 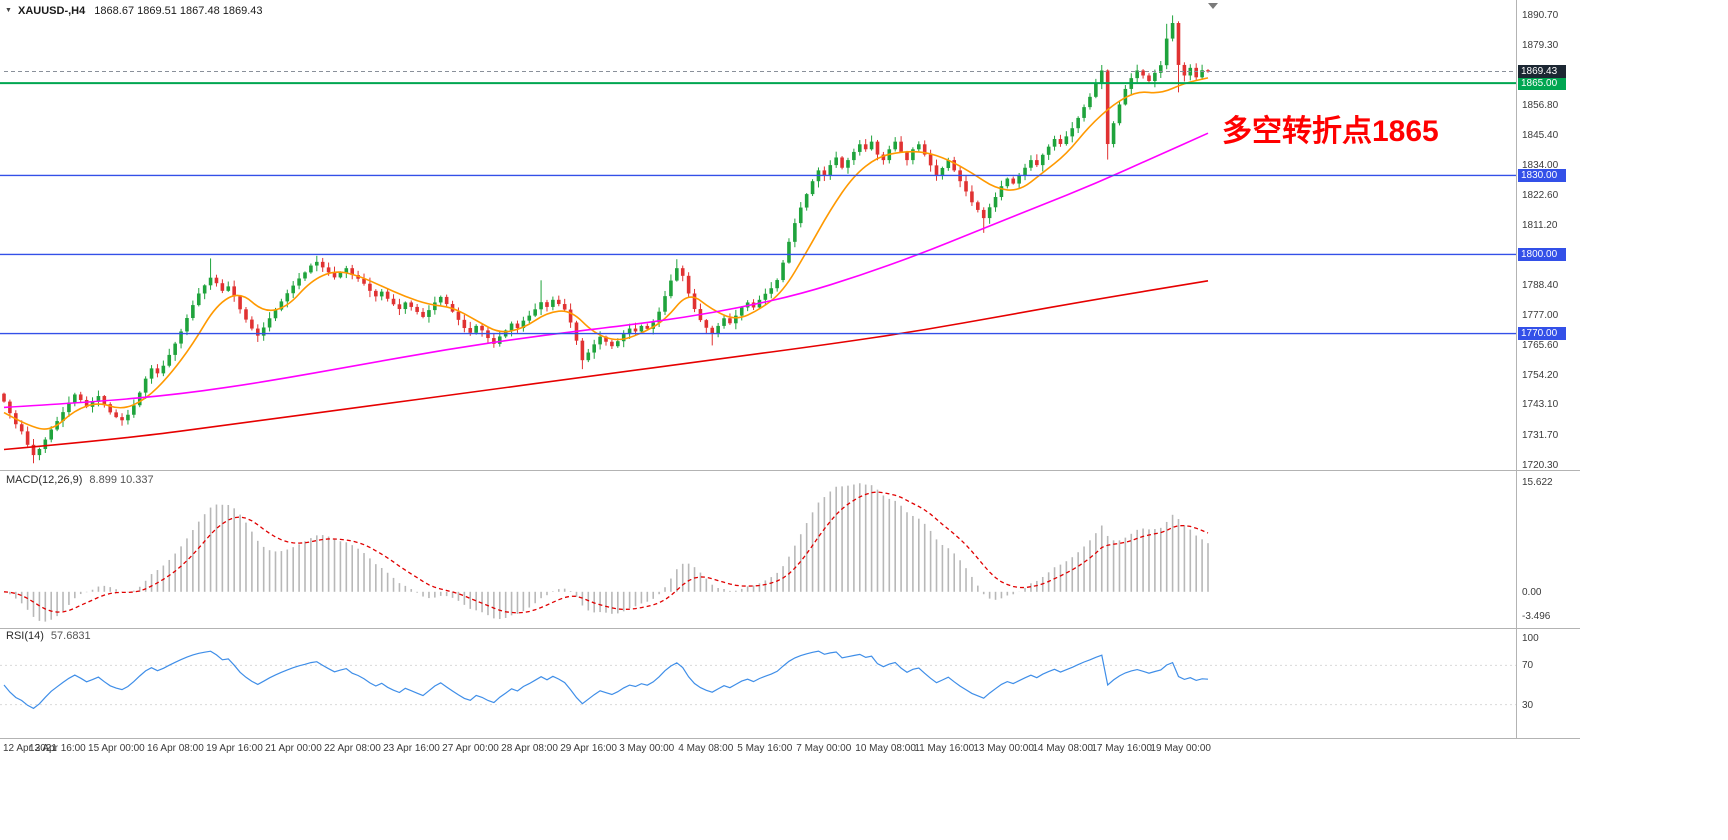 What do you see at coordinates (293, 748) in the screenshot?
I see `time-axis-label: 21 Apr 00:00` at bounding box center [293, 748].